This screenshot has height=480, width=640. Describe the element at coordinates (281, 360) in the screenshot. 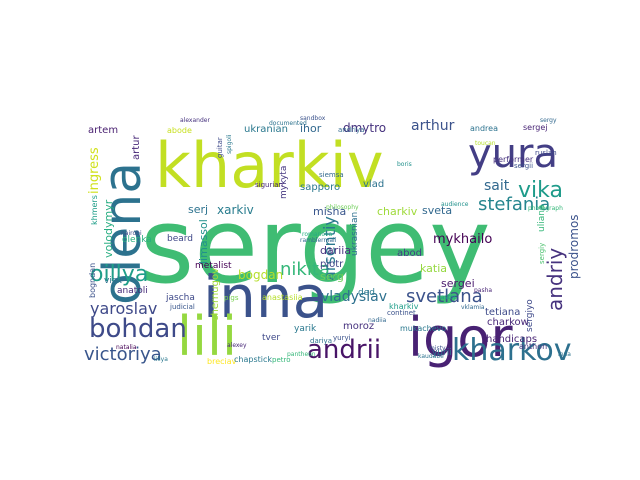

I see `word: petro` at that location.